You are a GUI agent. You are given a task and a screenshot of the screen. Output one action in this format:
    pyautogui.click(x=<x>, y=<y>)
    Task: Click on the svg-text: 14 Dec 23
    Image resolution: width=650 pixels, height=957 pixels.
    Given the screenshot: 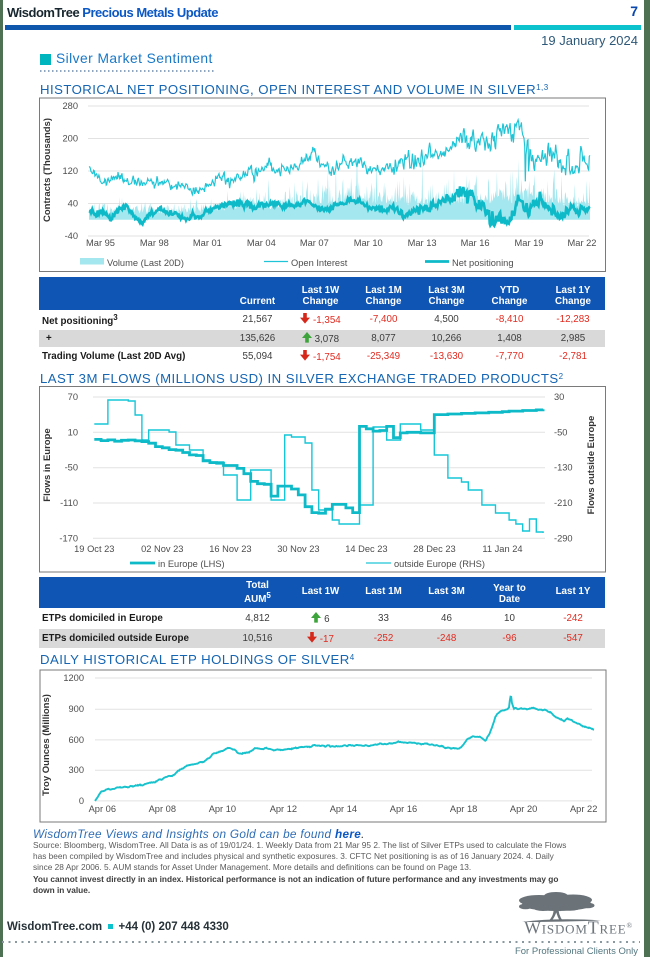 What is the action you would take?
    pyautogui.click(x=366, y=549)
    